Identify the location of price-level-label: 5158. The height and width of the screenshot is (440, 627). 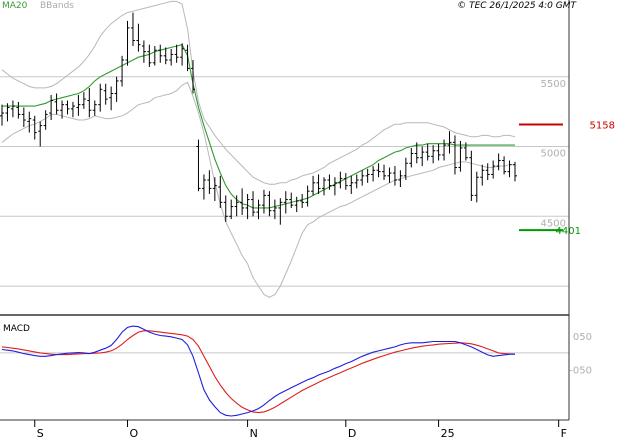
(602, 125).